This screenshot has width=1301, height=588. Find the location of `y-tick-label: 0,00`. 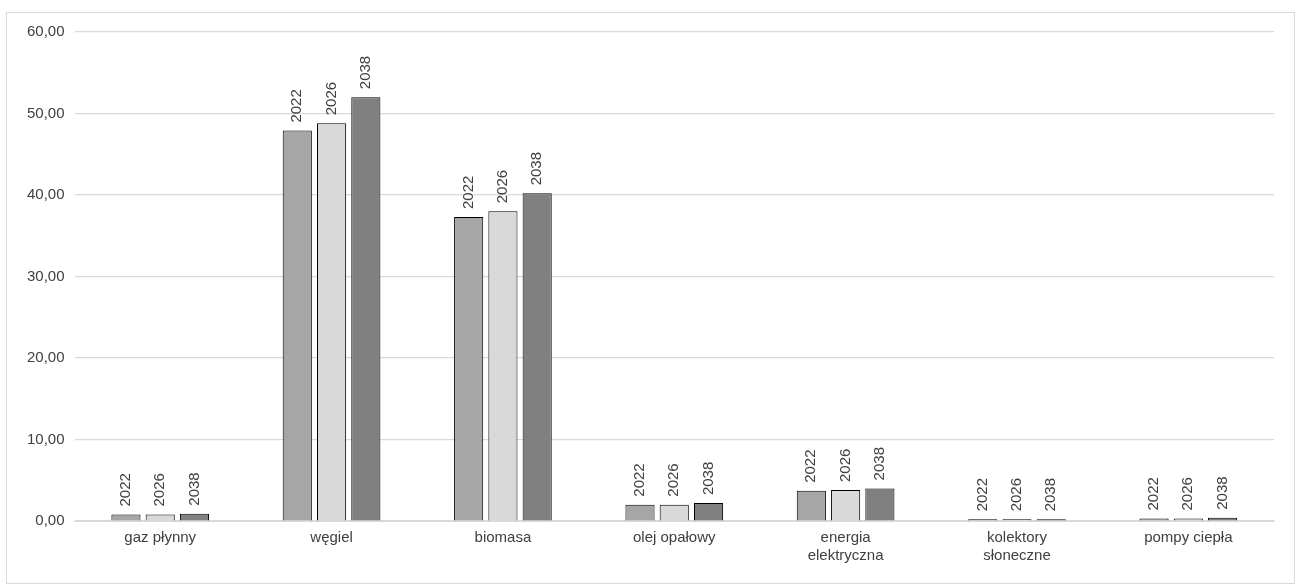

y-tick-label: 0,00 is located at coordinates (50, 520).